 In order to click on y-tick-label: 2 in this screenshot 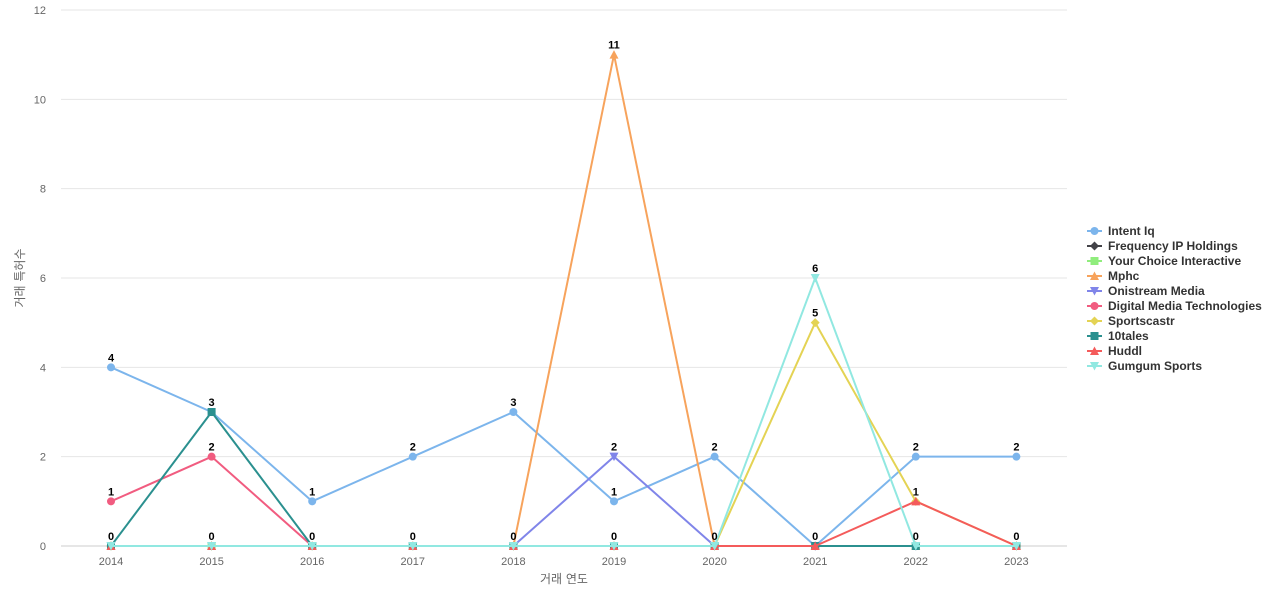, I will do `click(43, 458)`.